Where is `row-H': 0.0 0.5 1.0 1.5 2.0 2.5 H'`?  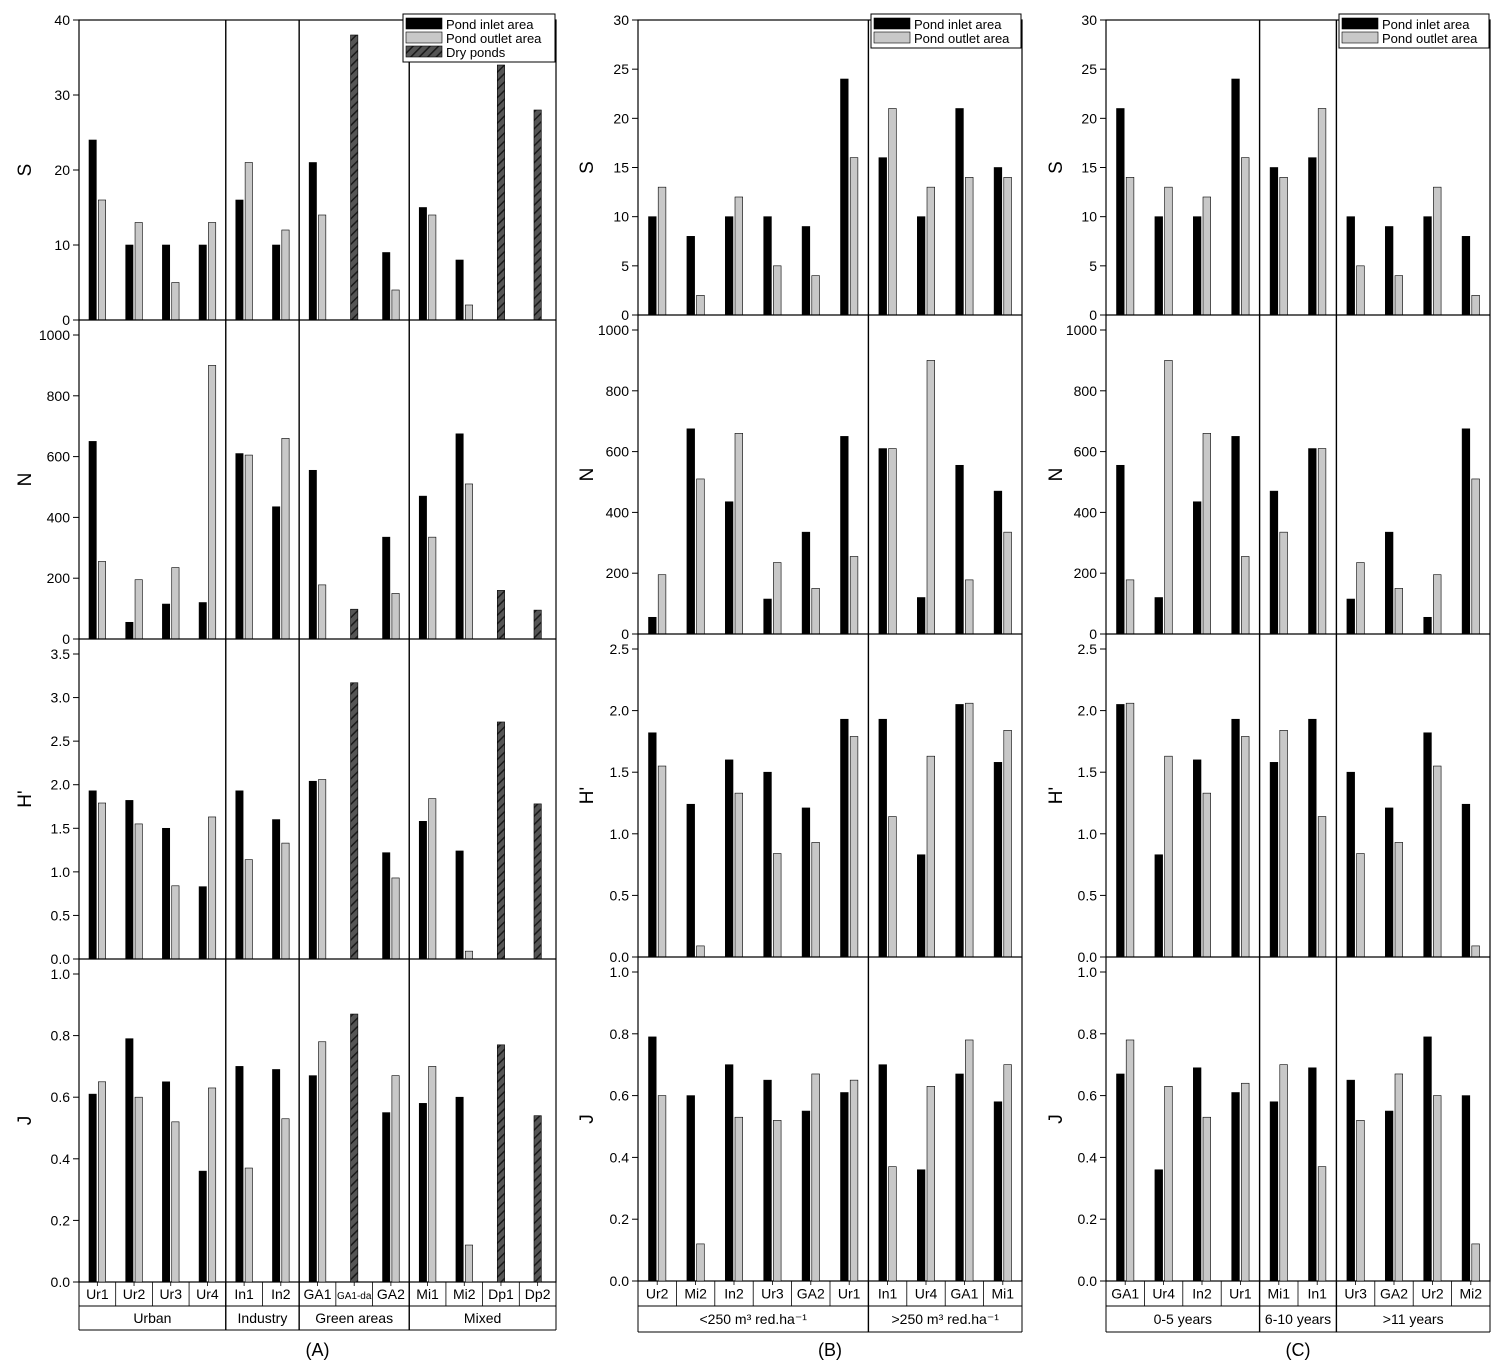
row-H': 0.0 0.5 1.0 1.5 2.0 2.5 H' is located at coordinates (1268, 799).